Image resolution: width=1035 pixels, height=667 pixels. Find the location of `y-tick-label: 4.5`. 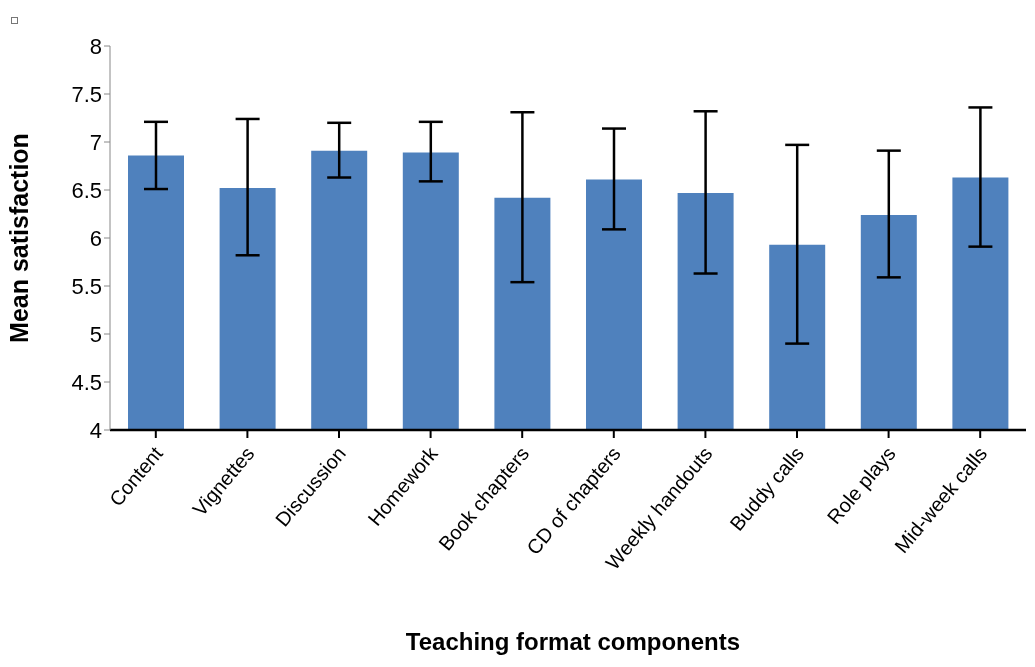

y-tick-label: 4.5 is located at coordinates (86, 382).